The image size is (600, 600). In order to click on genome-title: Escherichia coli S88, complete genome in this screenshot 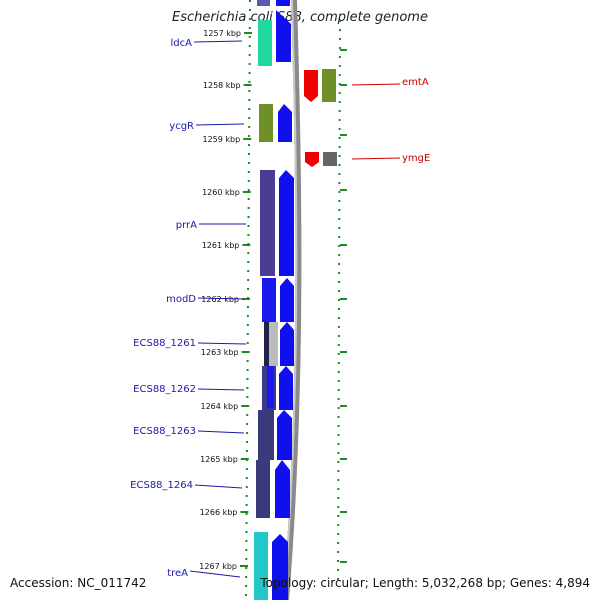, I will do `click(300, 17)`.